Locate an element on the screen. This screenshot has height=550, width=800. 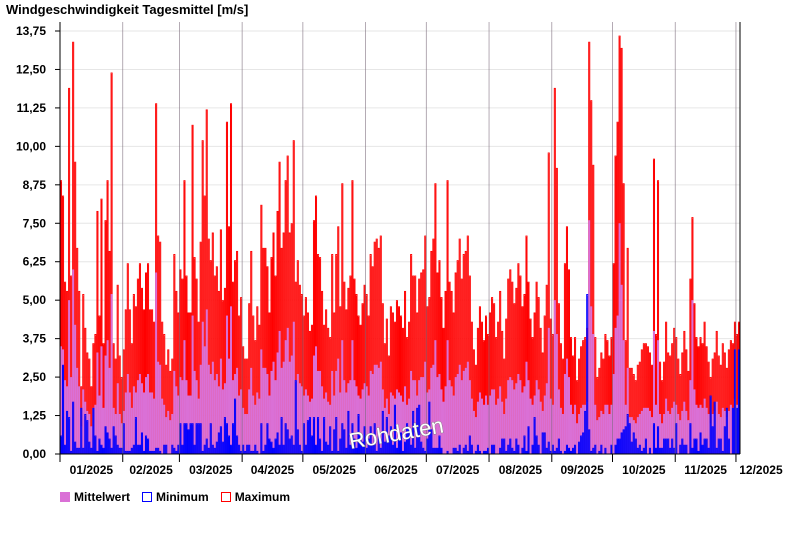
x-tick-label: 12/2025 is located at coordinates (761, 470).